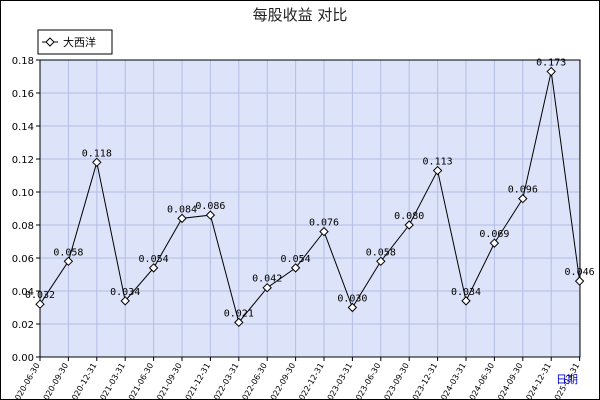 The height and width of the screenshot is (400, 600). What do you see at coordinates (26, 381) in the screenshot?
I see `x-tick-label: 2020-06-30` at bounding box center [26, 381].